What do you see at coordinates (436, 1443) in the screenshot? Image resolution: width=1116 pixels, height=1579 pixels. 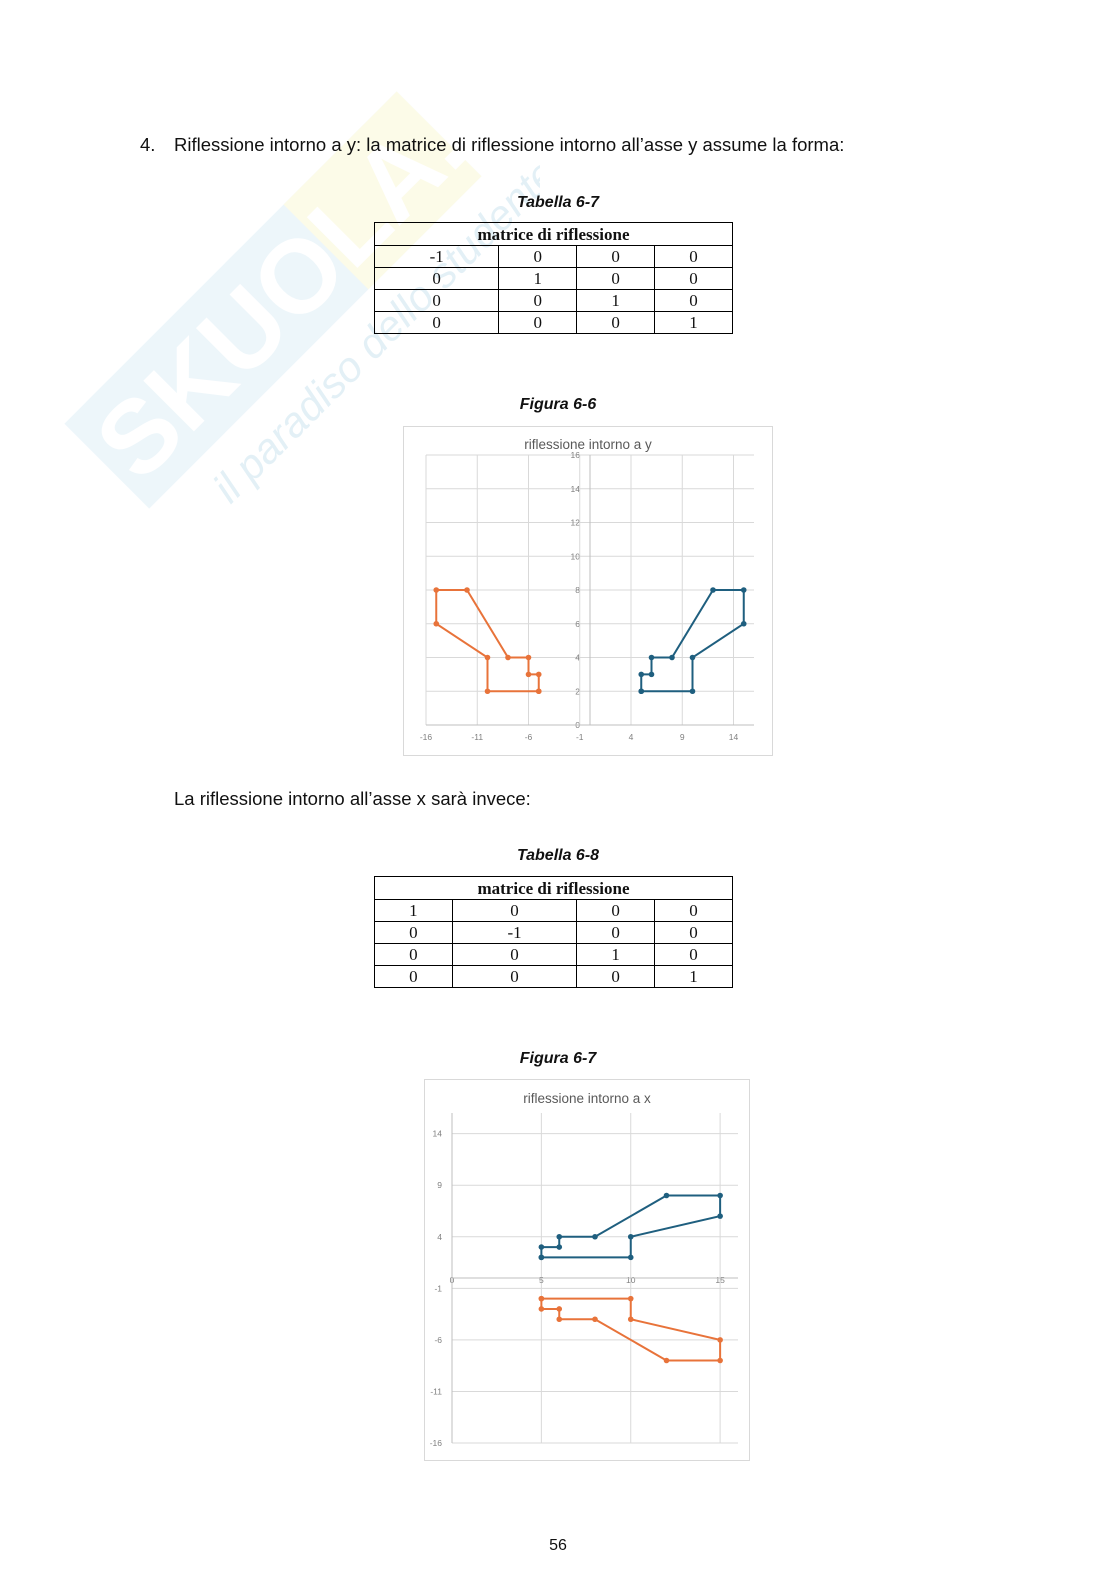 I see `y-tick-label: -16` at bounding box center [436, 1443].